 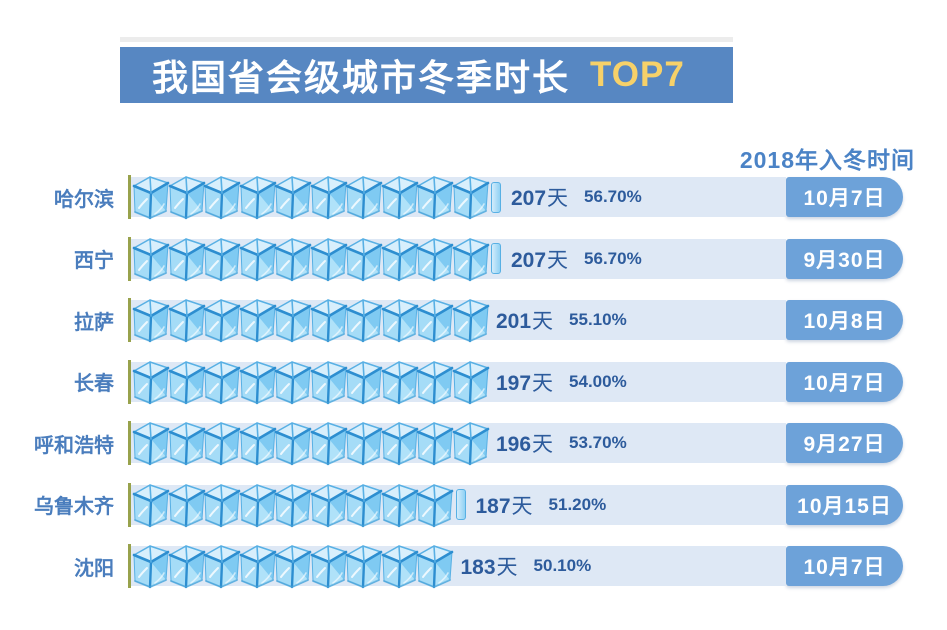 I want to click on table-row: 乌鲁木齐 187天 51.20% 10月15日, so click(x=472, y=505).